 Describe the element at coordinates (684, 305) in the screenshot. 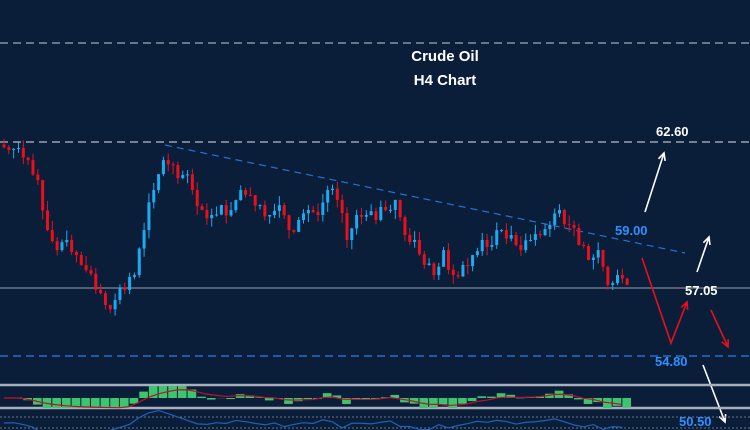

I see `bearish-arrow-to-54-80-head` at that location.